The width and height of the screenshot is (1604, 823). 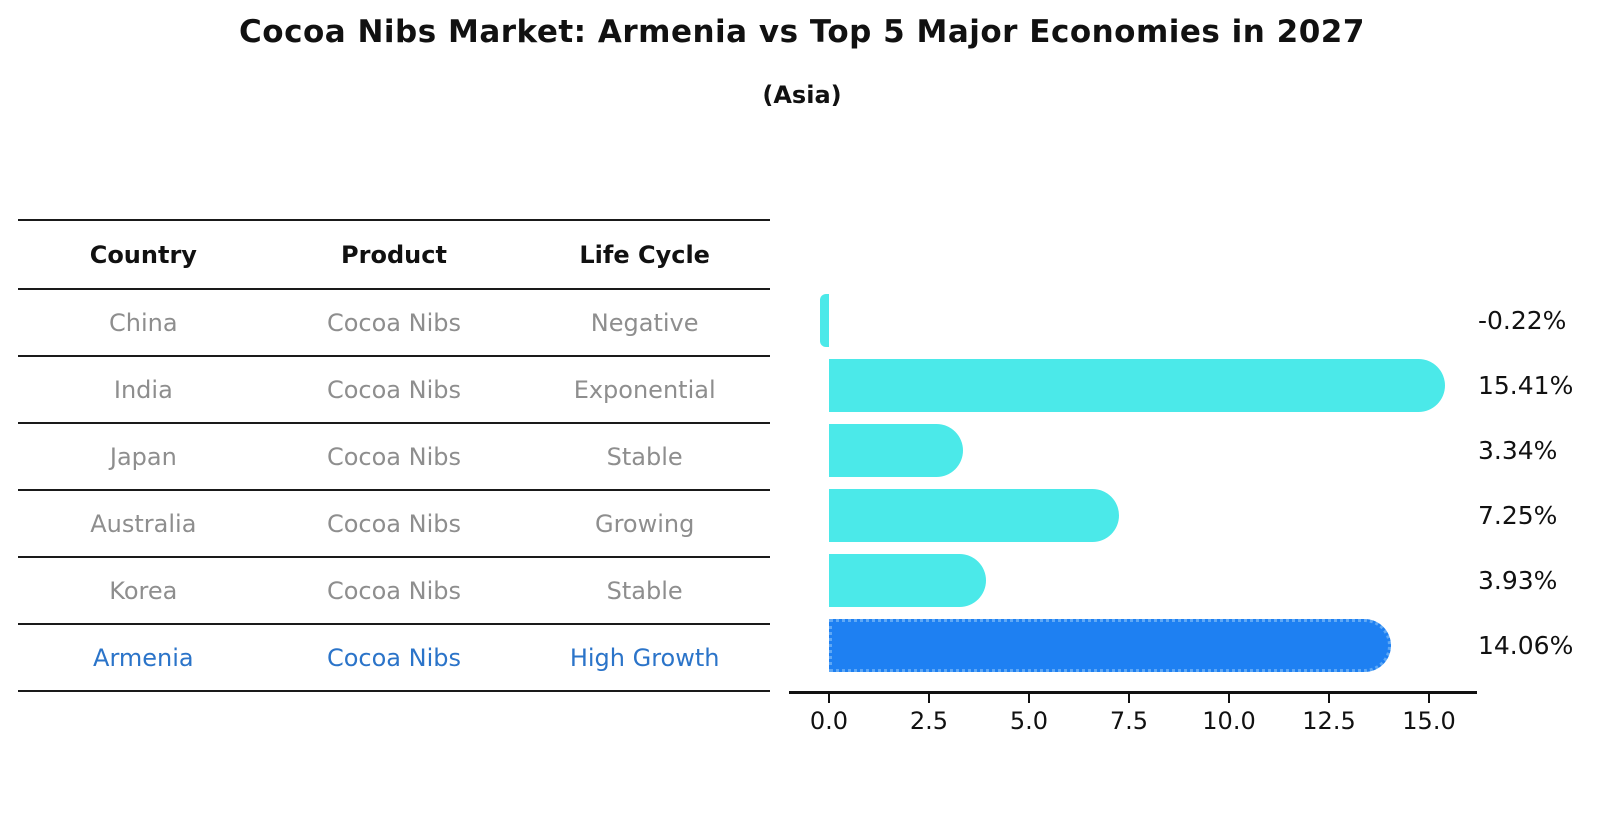 I want to click on bar-armenia, so click(x=1110, y=645).